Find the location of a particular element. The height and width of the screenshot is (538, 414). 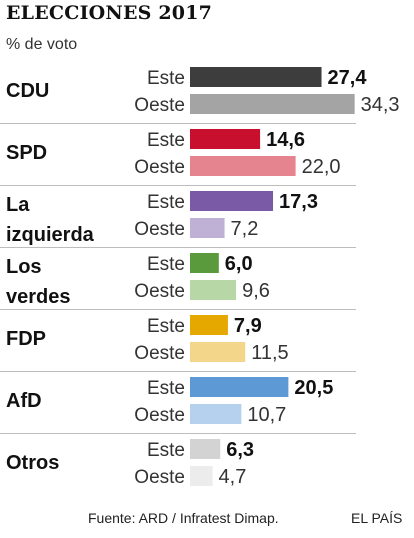

value-label-este: 7,9 is located at coordinates (248, 326).